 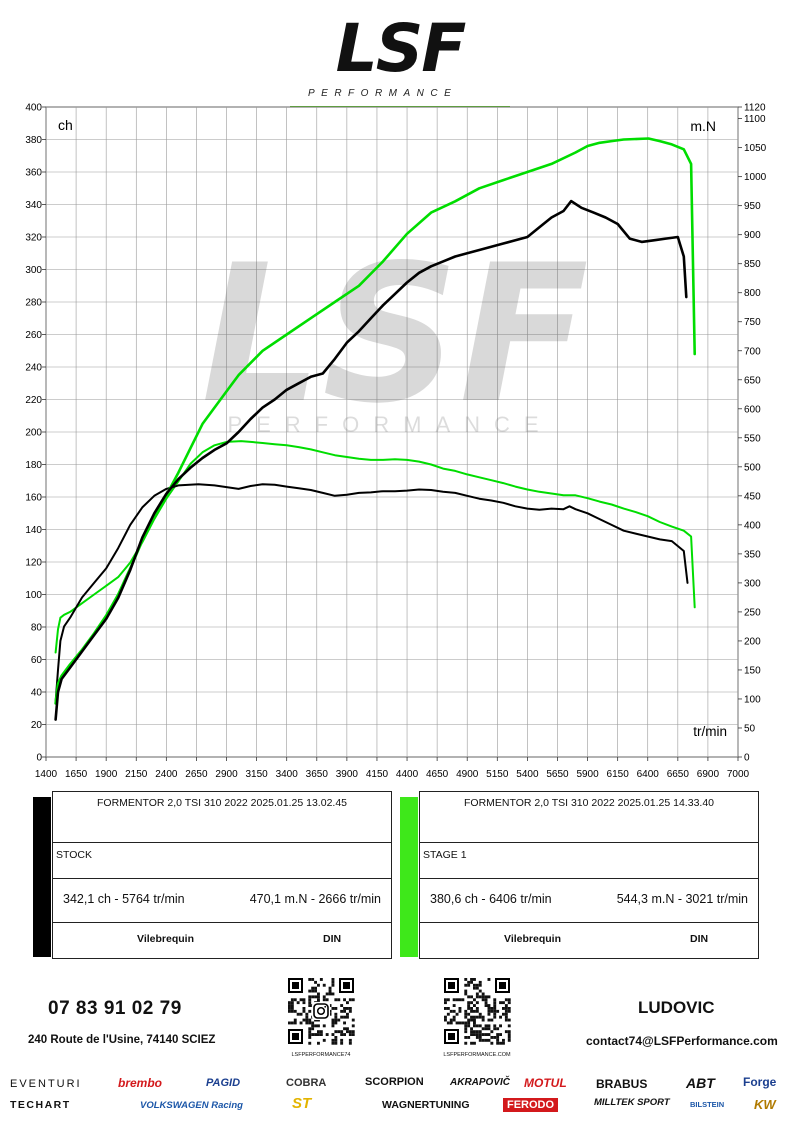 What do you see at coordinates (383, 93) in the screenshot?
I see `logo-subtitle: PERFORMANCE` at bounding box center [383, 93].